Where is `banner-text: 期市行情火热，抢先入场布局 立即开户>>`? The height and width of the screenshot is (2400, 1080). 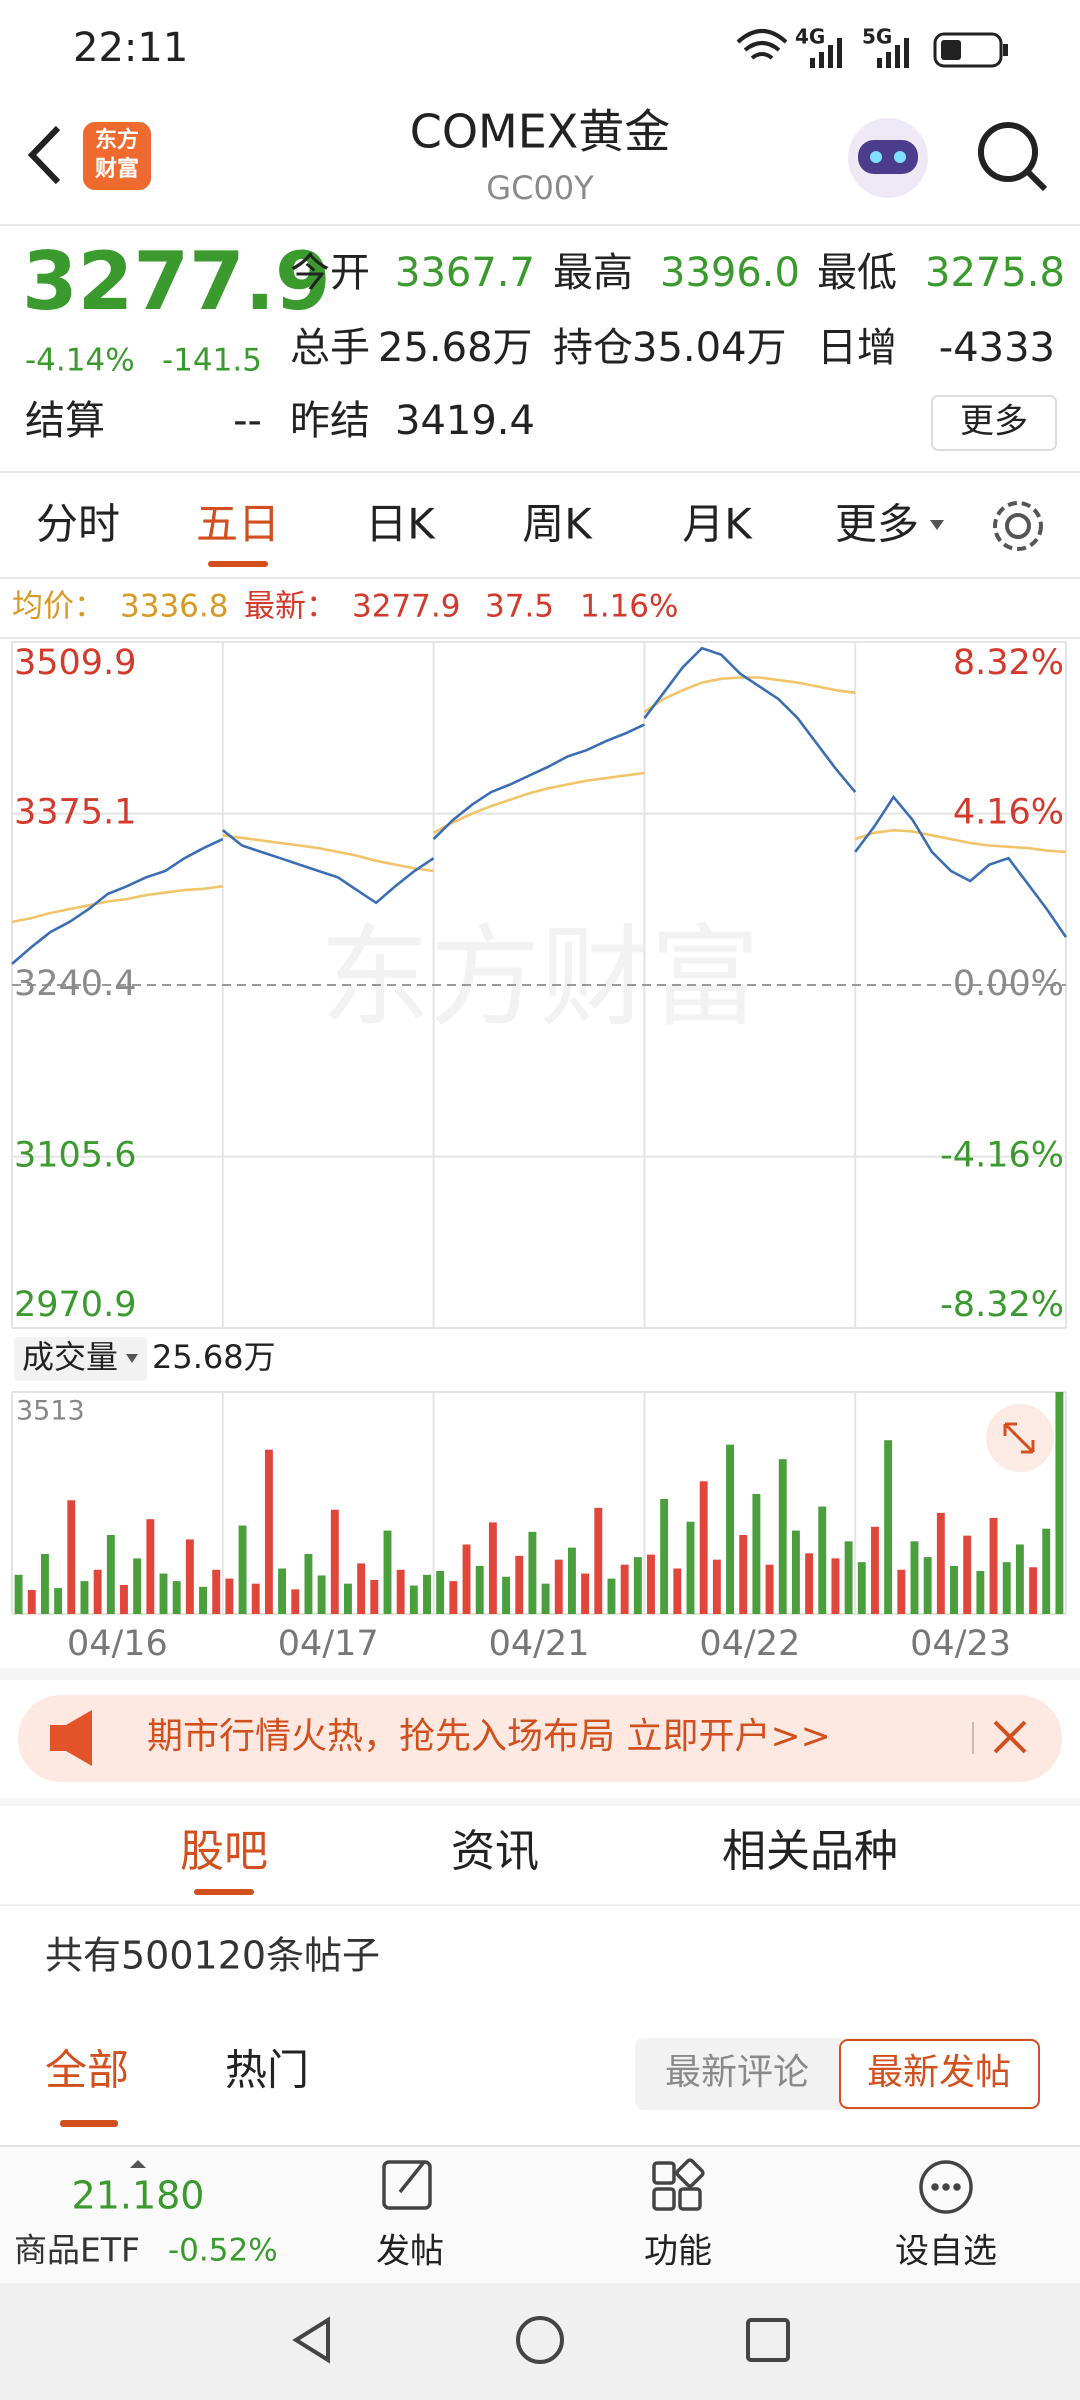
banner-text: 期市行情火热，抢先入场布局 立即开户>> is located at coordinates (489, 1736).